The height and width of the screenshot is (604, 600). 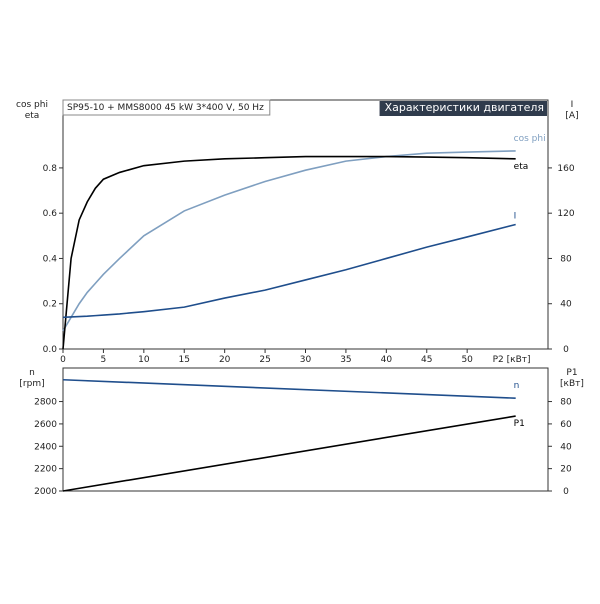 I want to click on x-tick-label: 0, so click(x=63, y=360).